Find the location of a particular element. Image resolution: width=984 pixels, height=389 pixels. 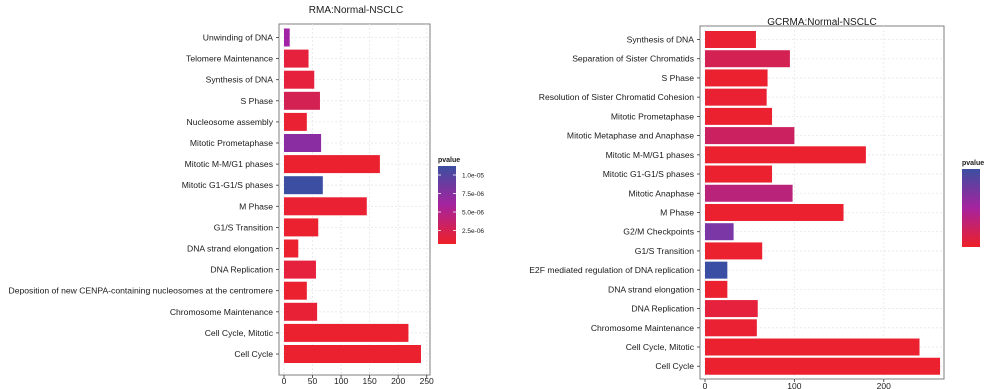

legend-rma: pvalue 1.0e-05 7.5e-06 5.0e-06 2.5e-06 is located at coordinates (461, 200).